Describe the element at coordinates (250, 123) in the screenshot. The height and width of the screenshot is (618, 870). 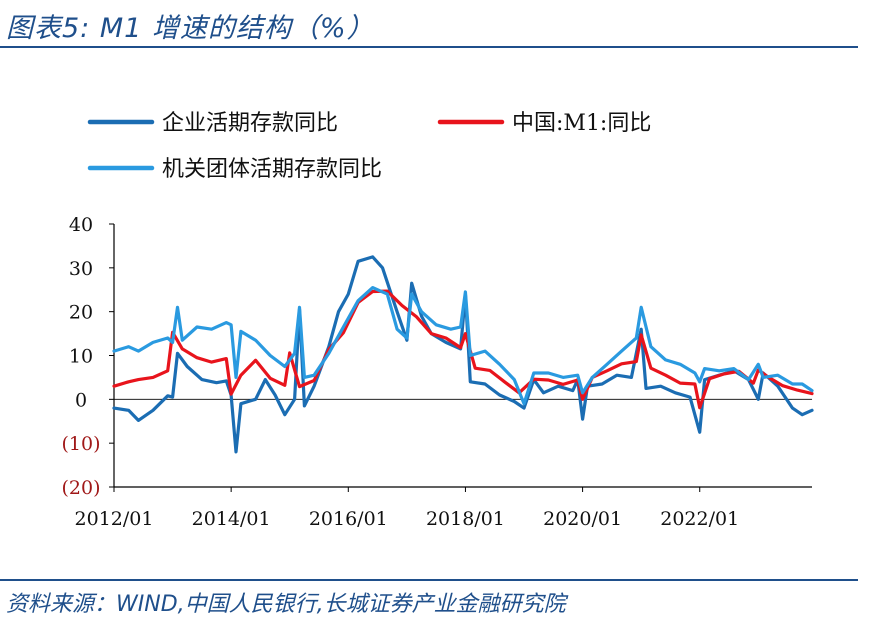
I see `legend-label-0: 企业活期存款同比` at that location.